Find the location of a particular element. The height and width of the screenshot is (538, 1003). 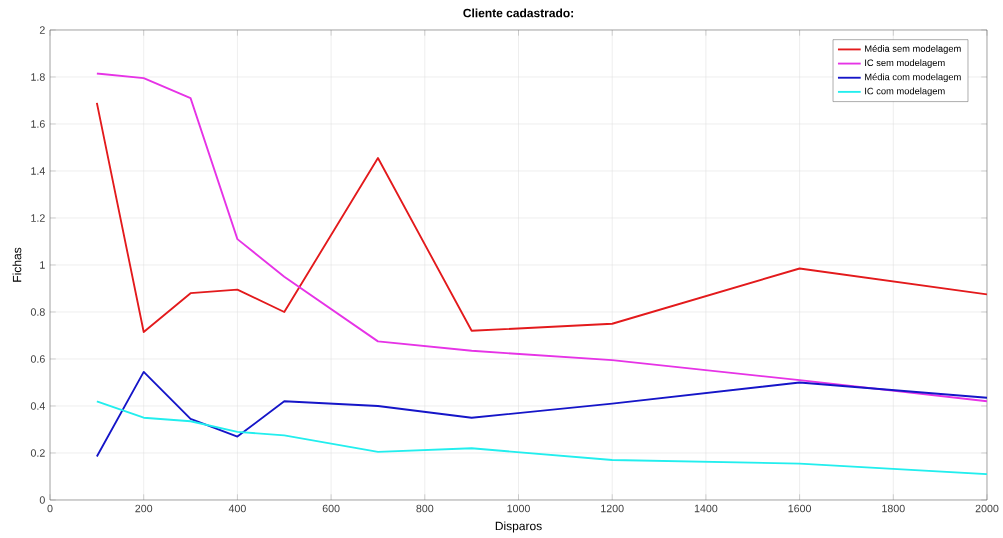

x-axis-title: Disparos is located at coordinates (518, 527).